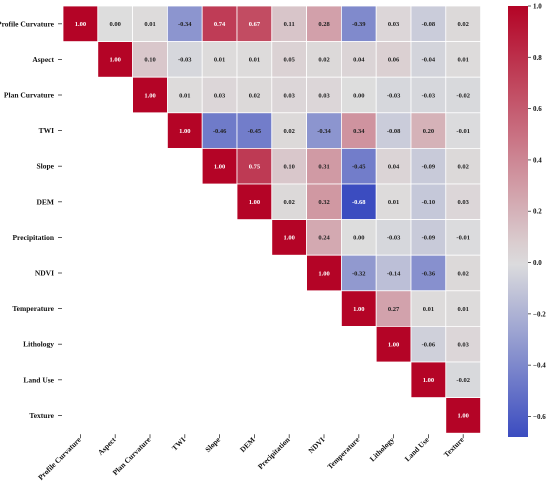 This screenshot has height=489, width=550. Describe the element at coordinates (274, 453) in the screenshot. I see `column-label: Precipitation` at that location.